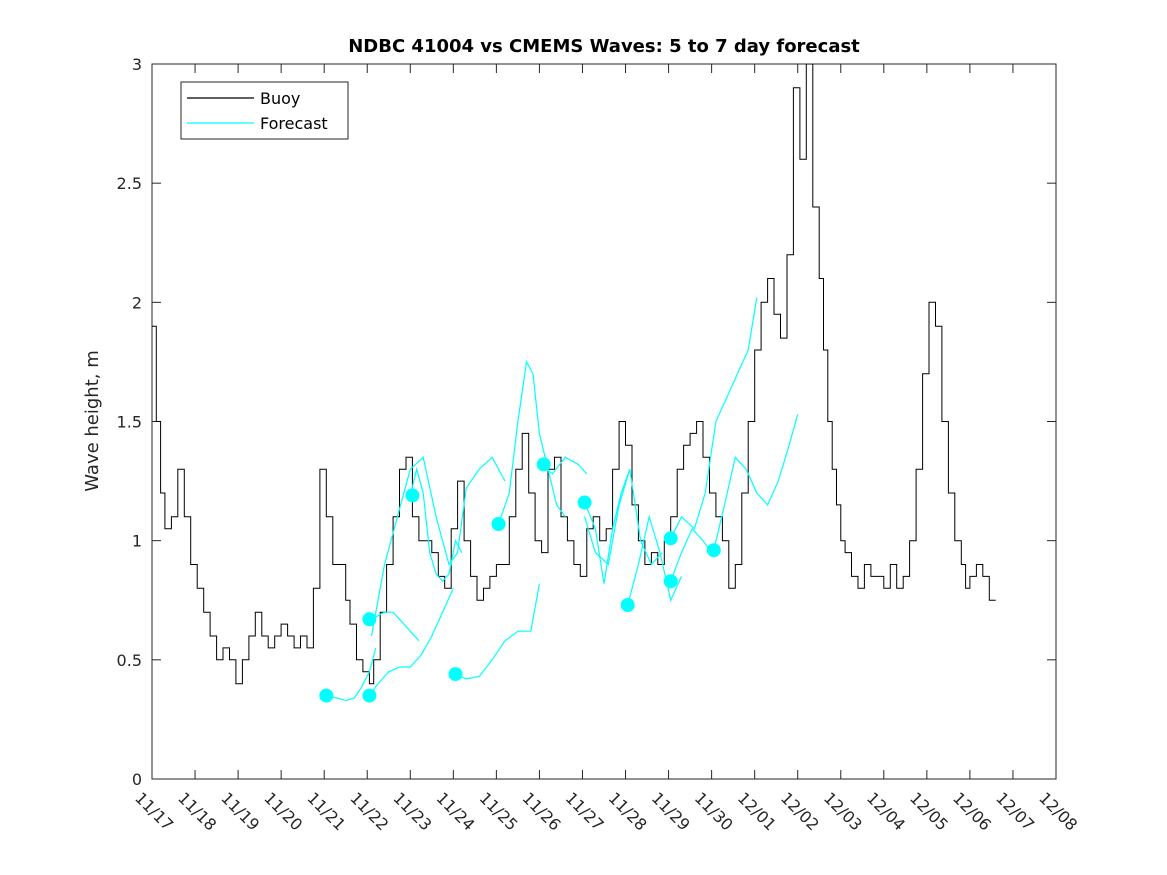  What do you see at coordinates (280, 98) in the screenshot?
I see `legend-label: Buoy` at bounding box center [280, 98].